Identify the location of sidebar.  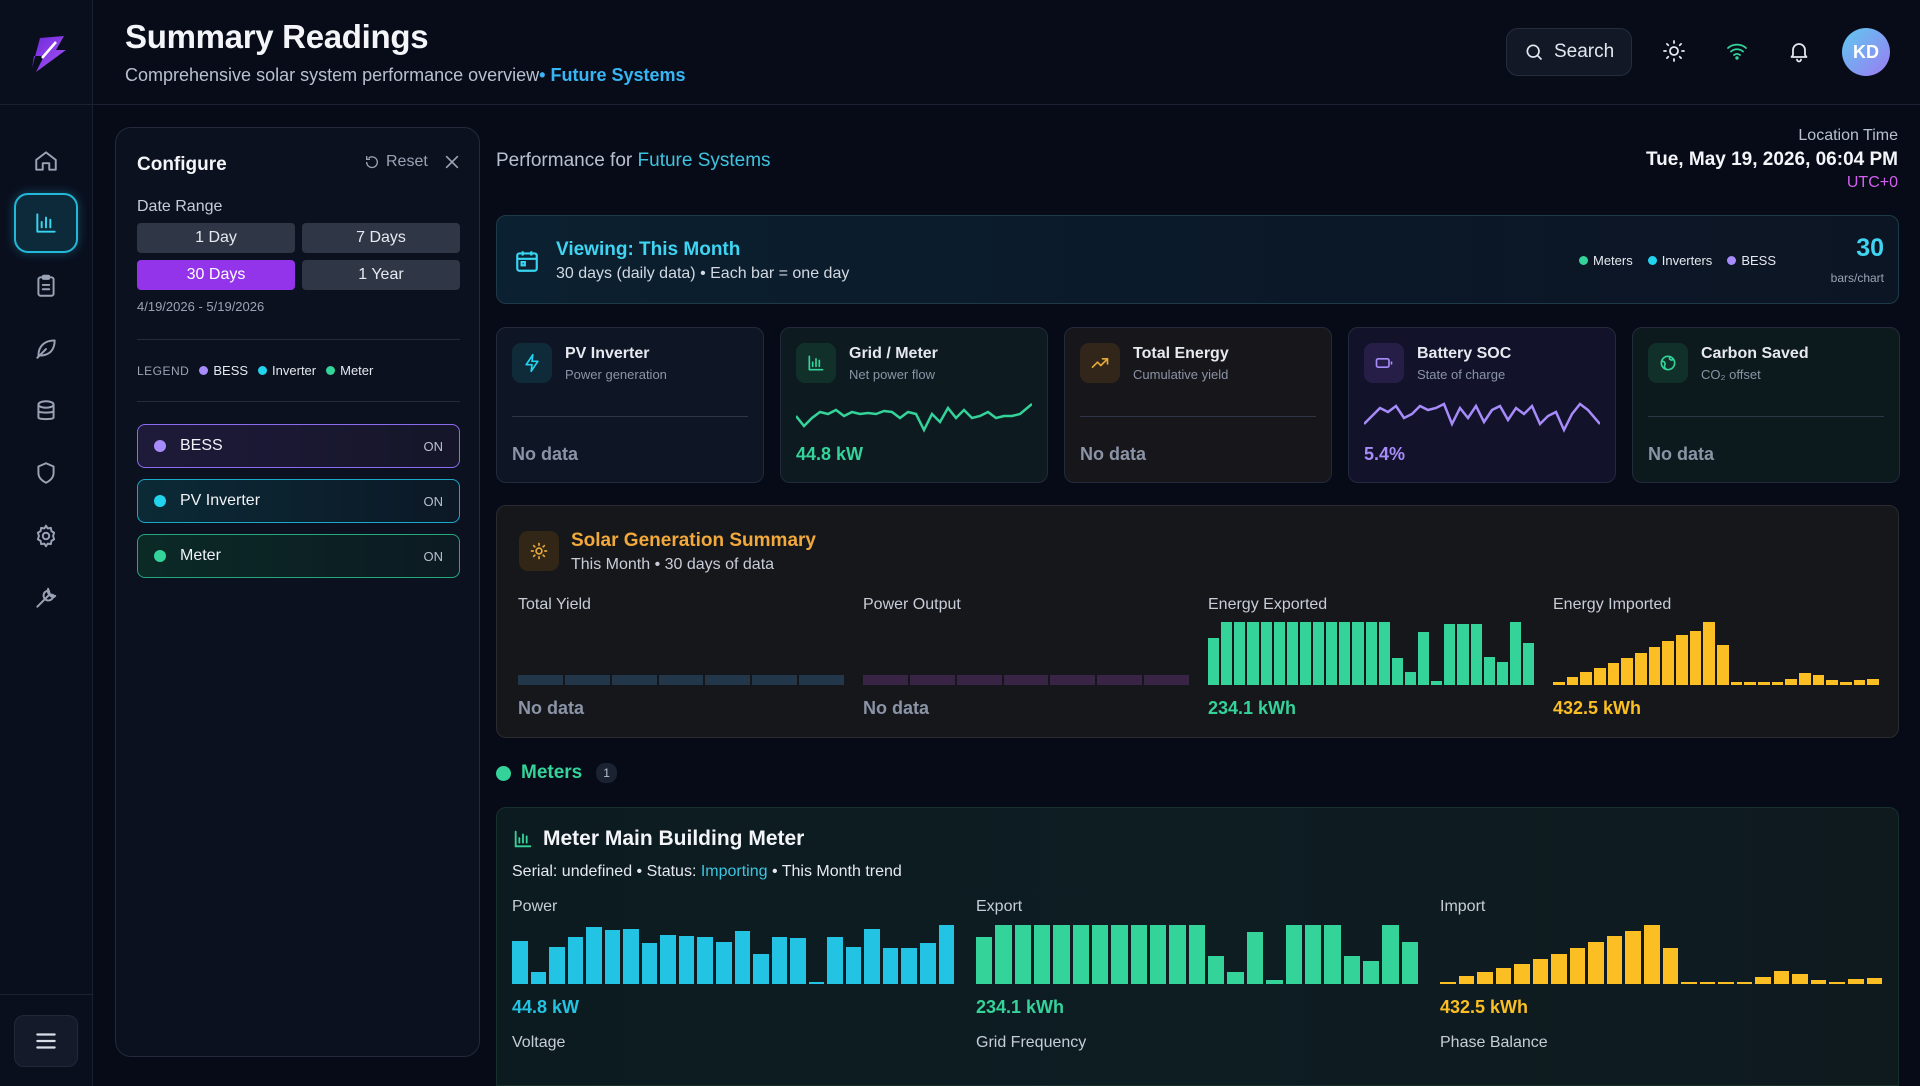
(46, 543).